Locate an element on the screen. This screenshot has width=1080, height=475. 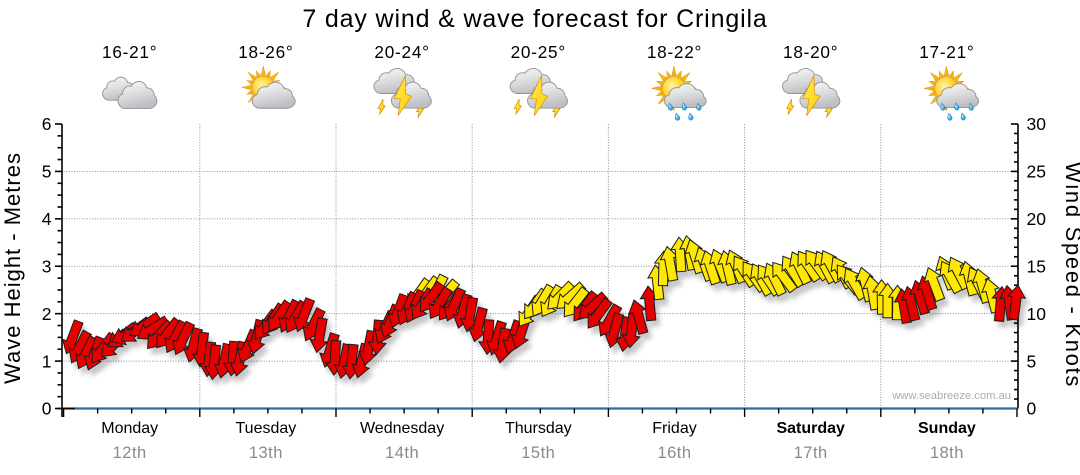
svg-text: 30 is located at coordinates (1037, 124).